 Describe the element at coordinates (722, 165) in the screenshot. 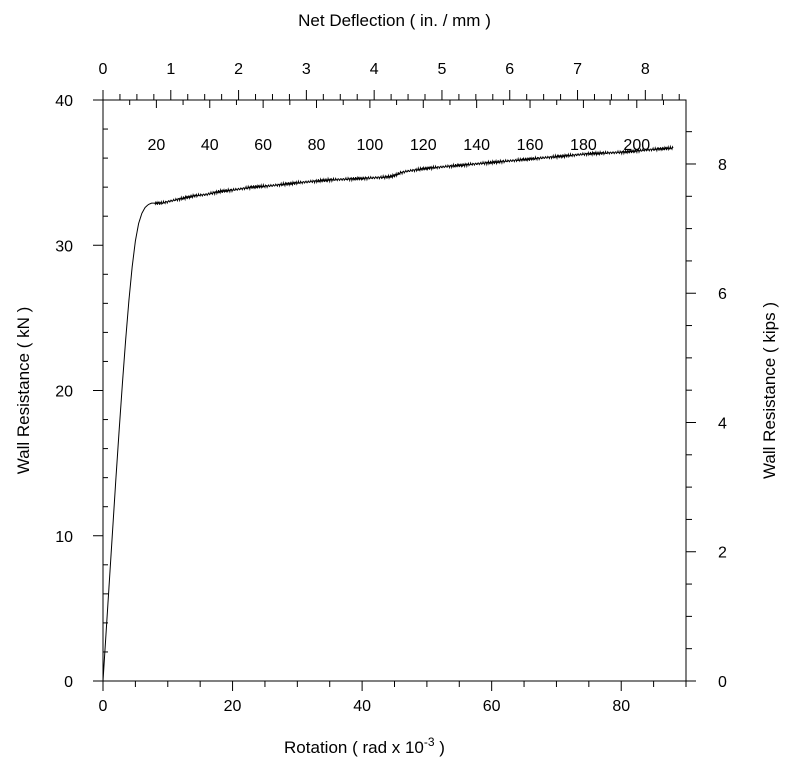

I see `y2-tick-label: 8` at that location.